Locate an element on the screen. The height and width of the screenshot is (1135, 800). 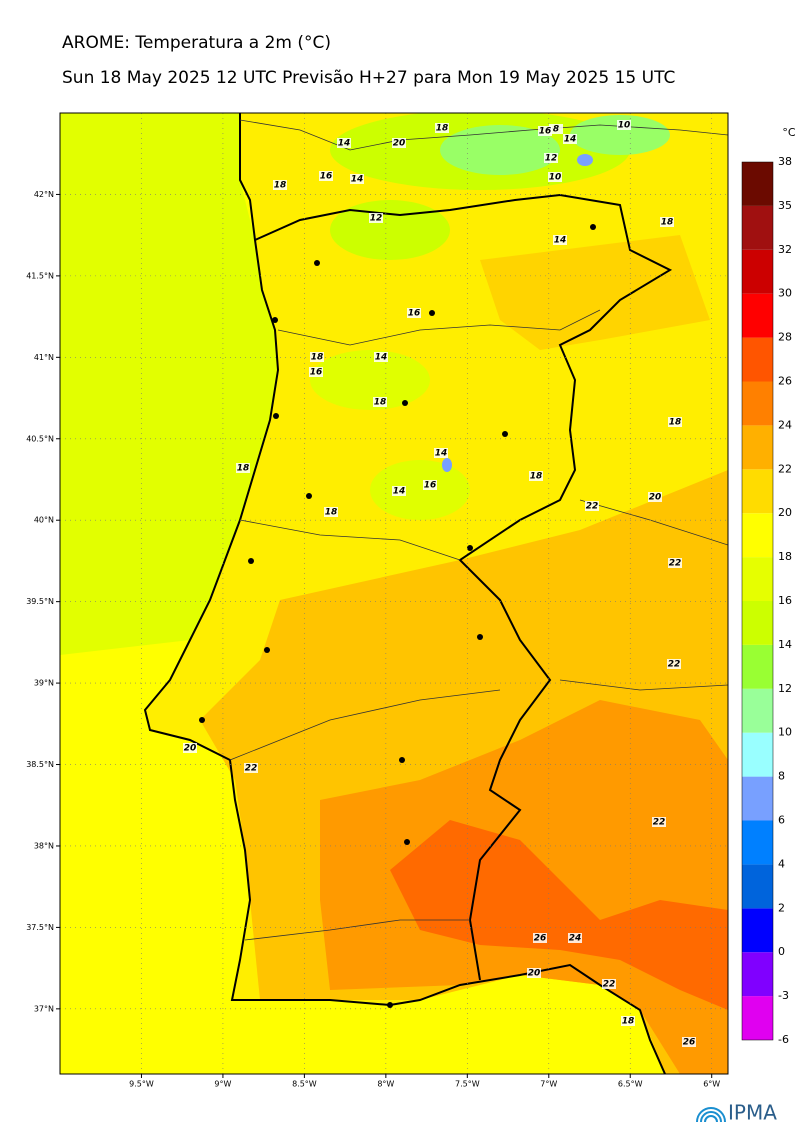
colorbar-label: 14 is located at coordinates (785, 644).